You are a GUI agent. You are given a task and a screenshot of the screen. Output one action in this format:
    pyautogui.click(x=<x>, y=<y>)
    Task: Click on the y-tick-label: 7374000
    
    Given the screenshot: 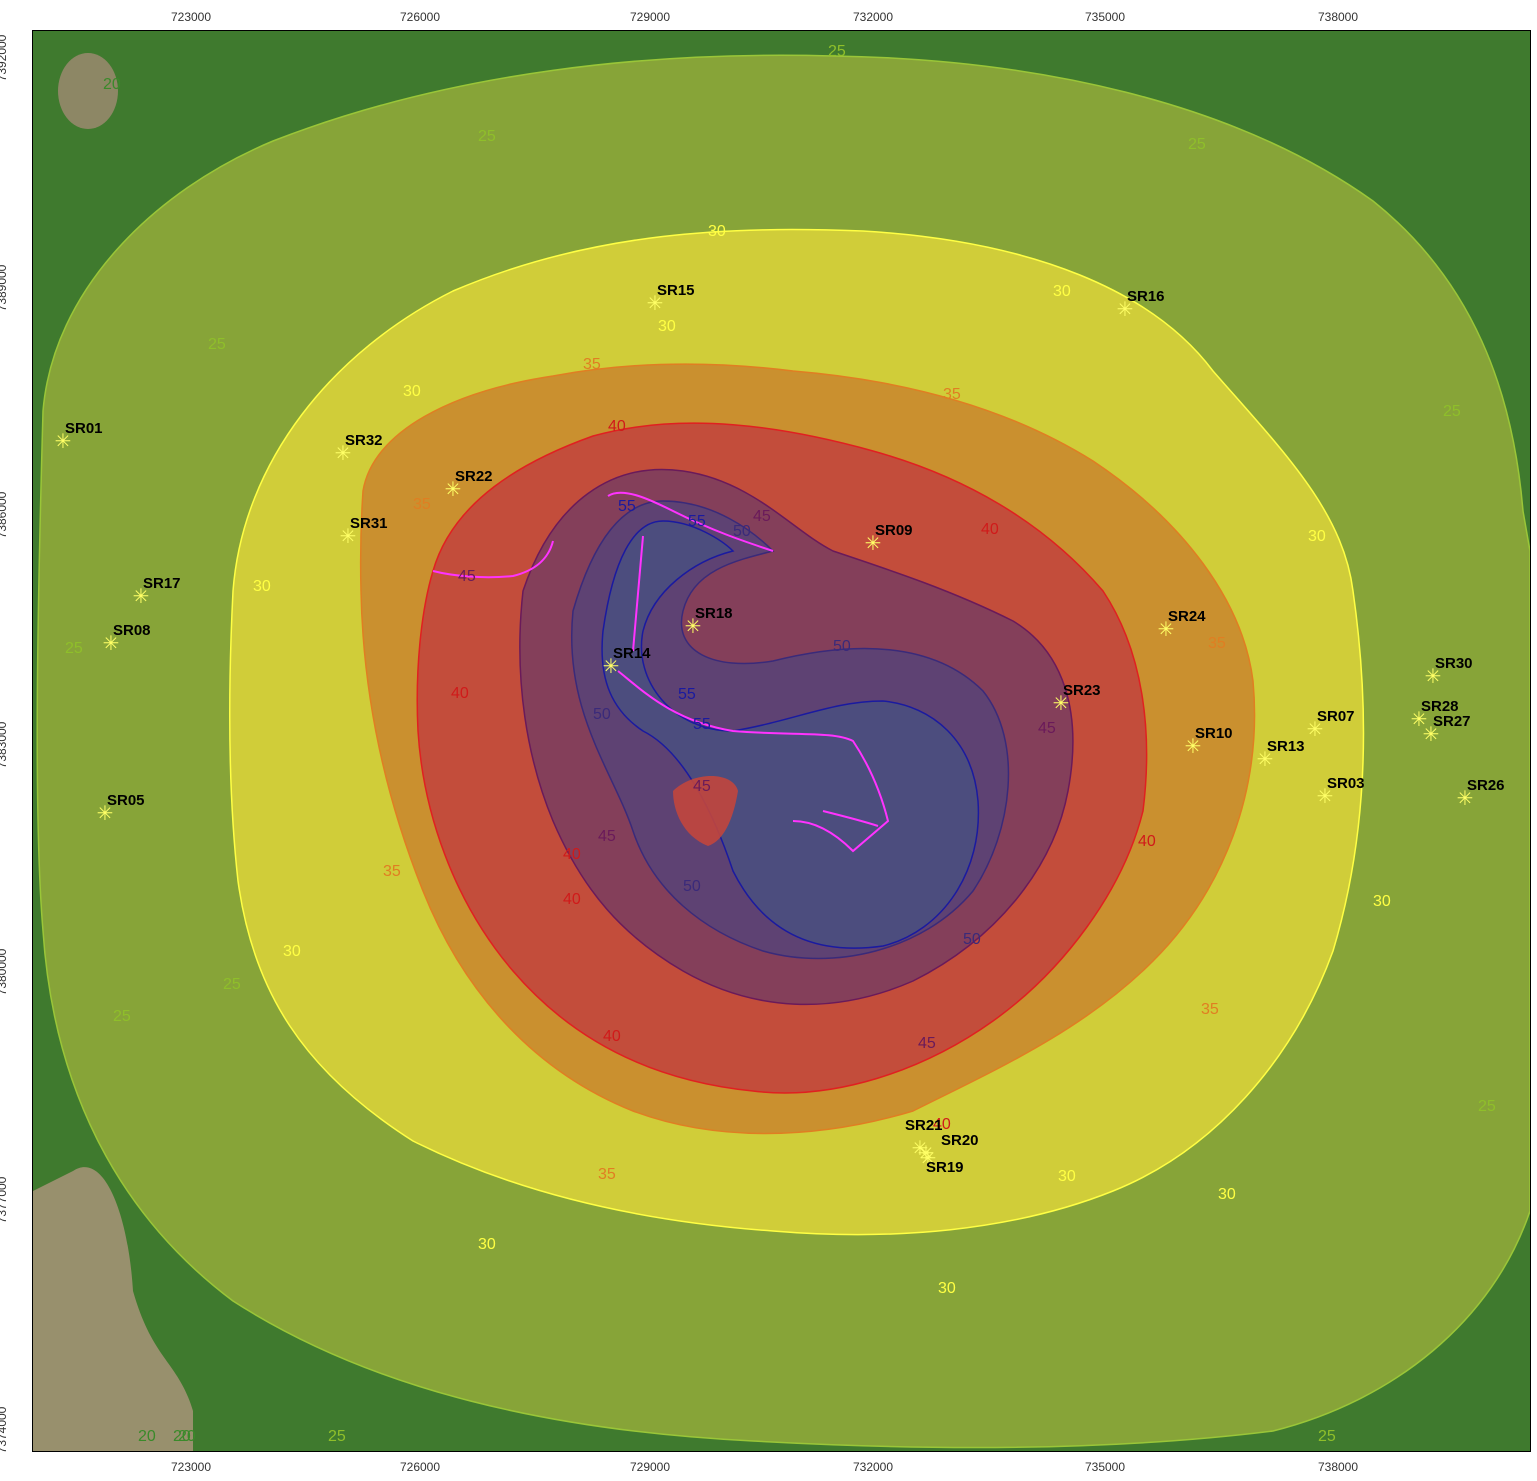 What is the action you would take?
    pyautogui.click(x=4, y=1430)
    